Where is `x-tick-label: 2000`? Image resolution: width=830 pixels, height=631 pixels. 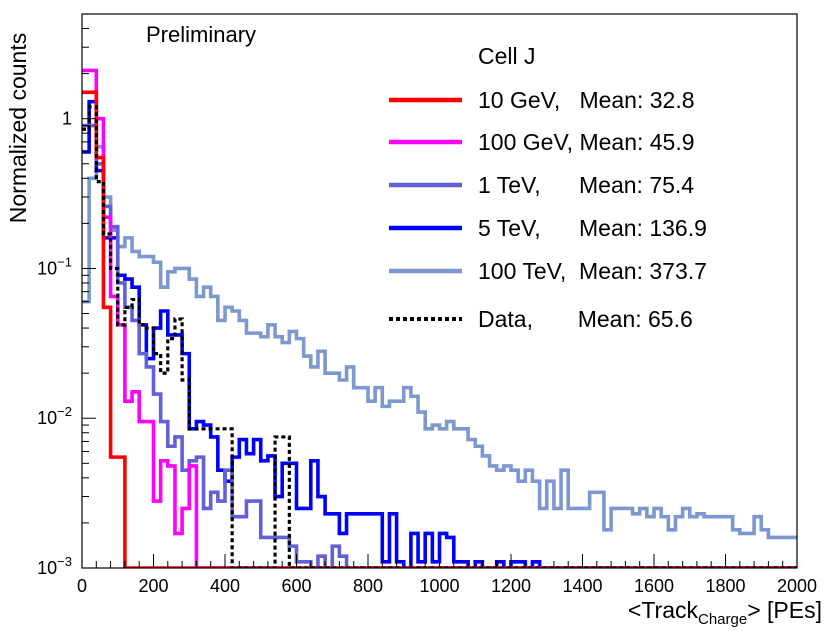 x-tick-label: 2000 is located at coordinates (797, 586).